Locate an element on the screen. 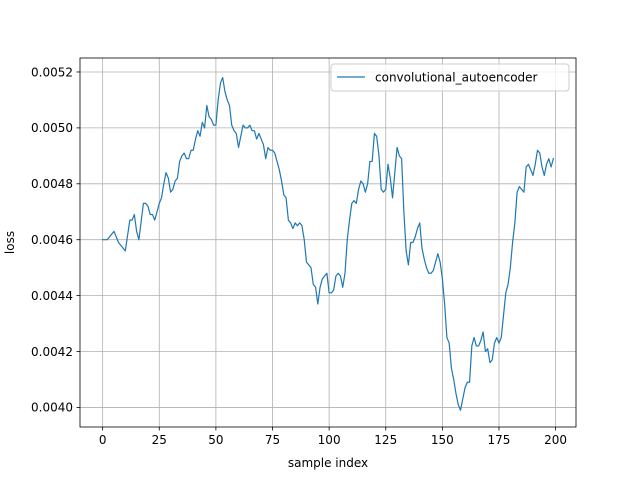  legend-entry-label: convolutional_autoencoder is located at coordinates (456, 78).